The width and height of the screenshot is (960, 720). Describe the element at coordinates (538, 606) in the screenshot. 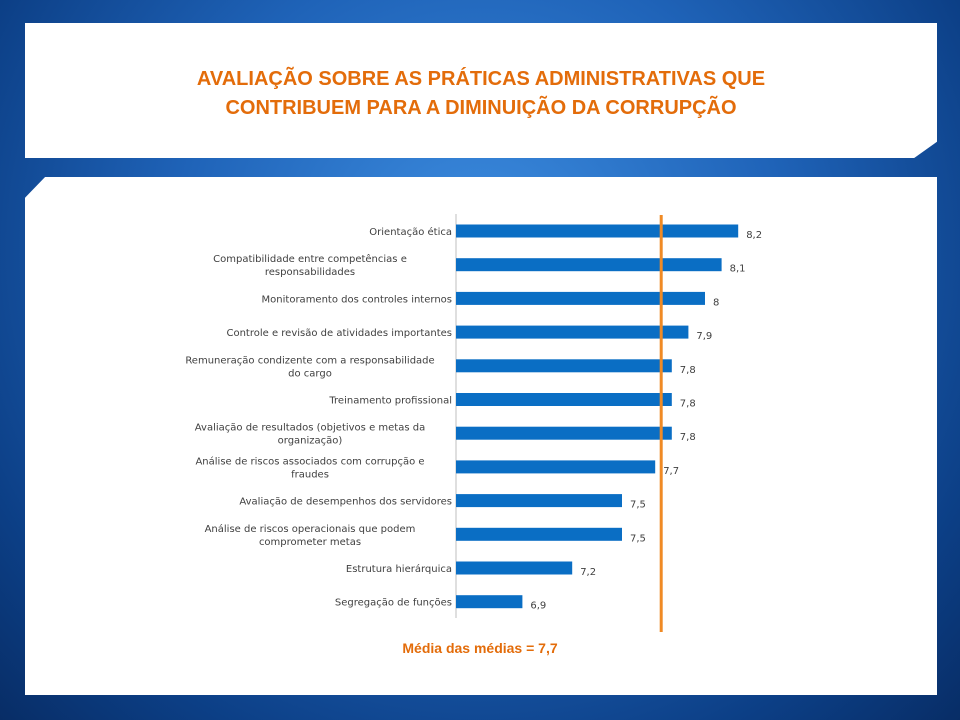

I see `value-label: 6,9` at that location.